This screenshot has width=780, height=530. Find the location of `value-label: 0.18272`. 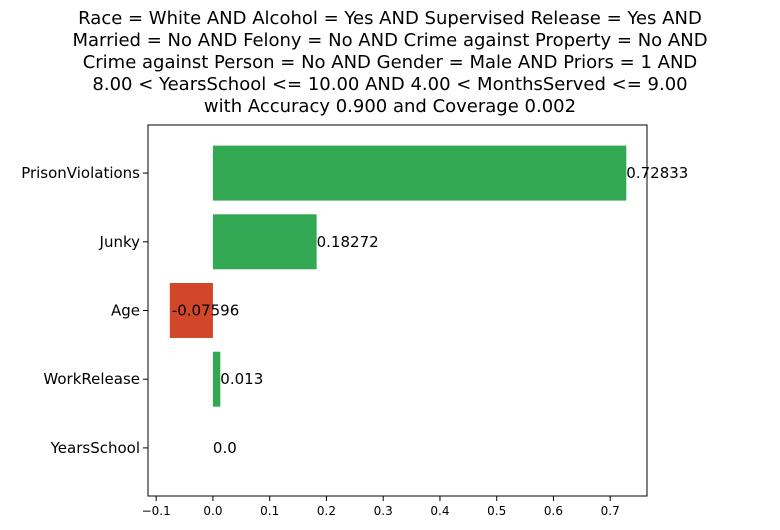

value-label: 0.18272 is located at coordinates (348, 242).